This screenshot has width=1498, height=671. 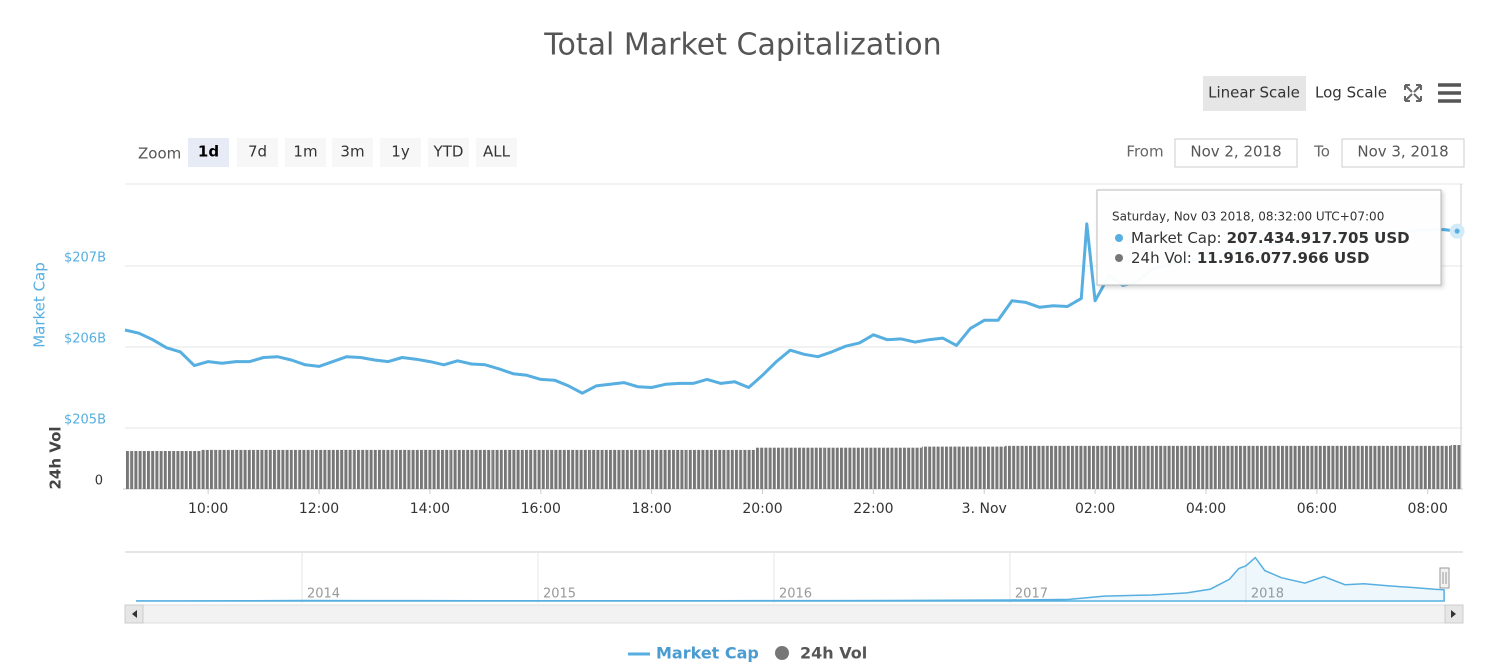 I want to click on tooltip-box, so click(x=1269, y=237).